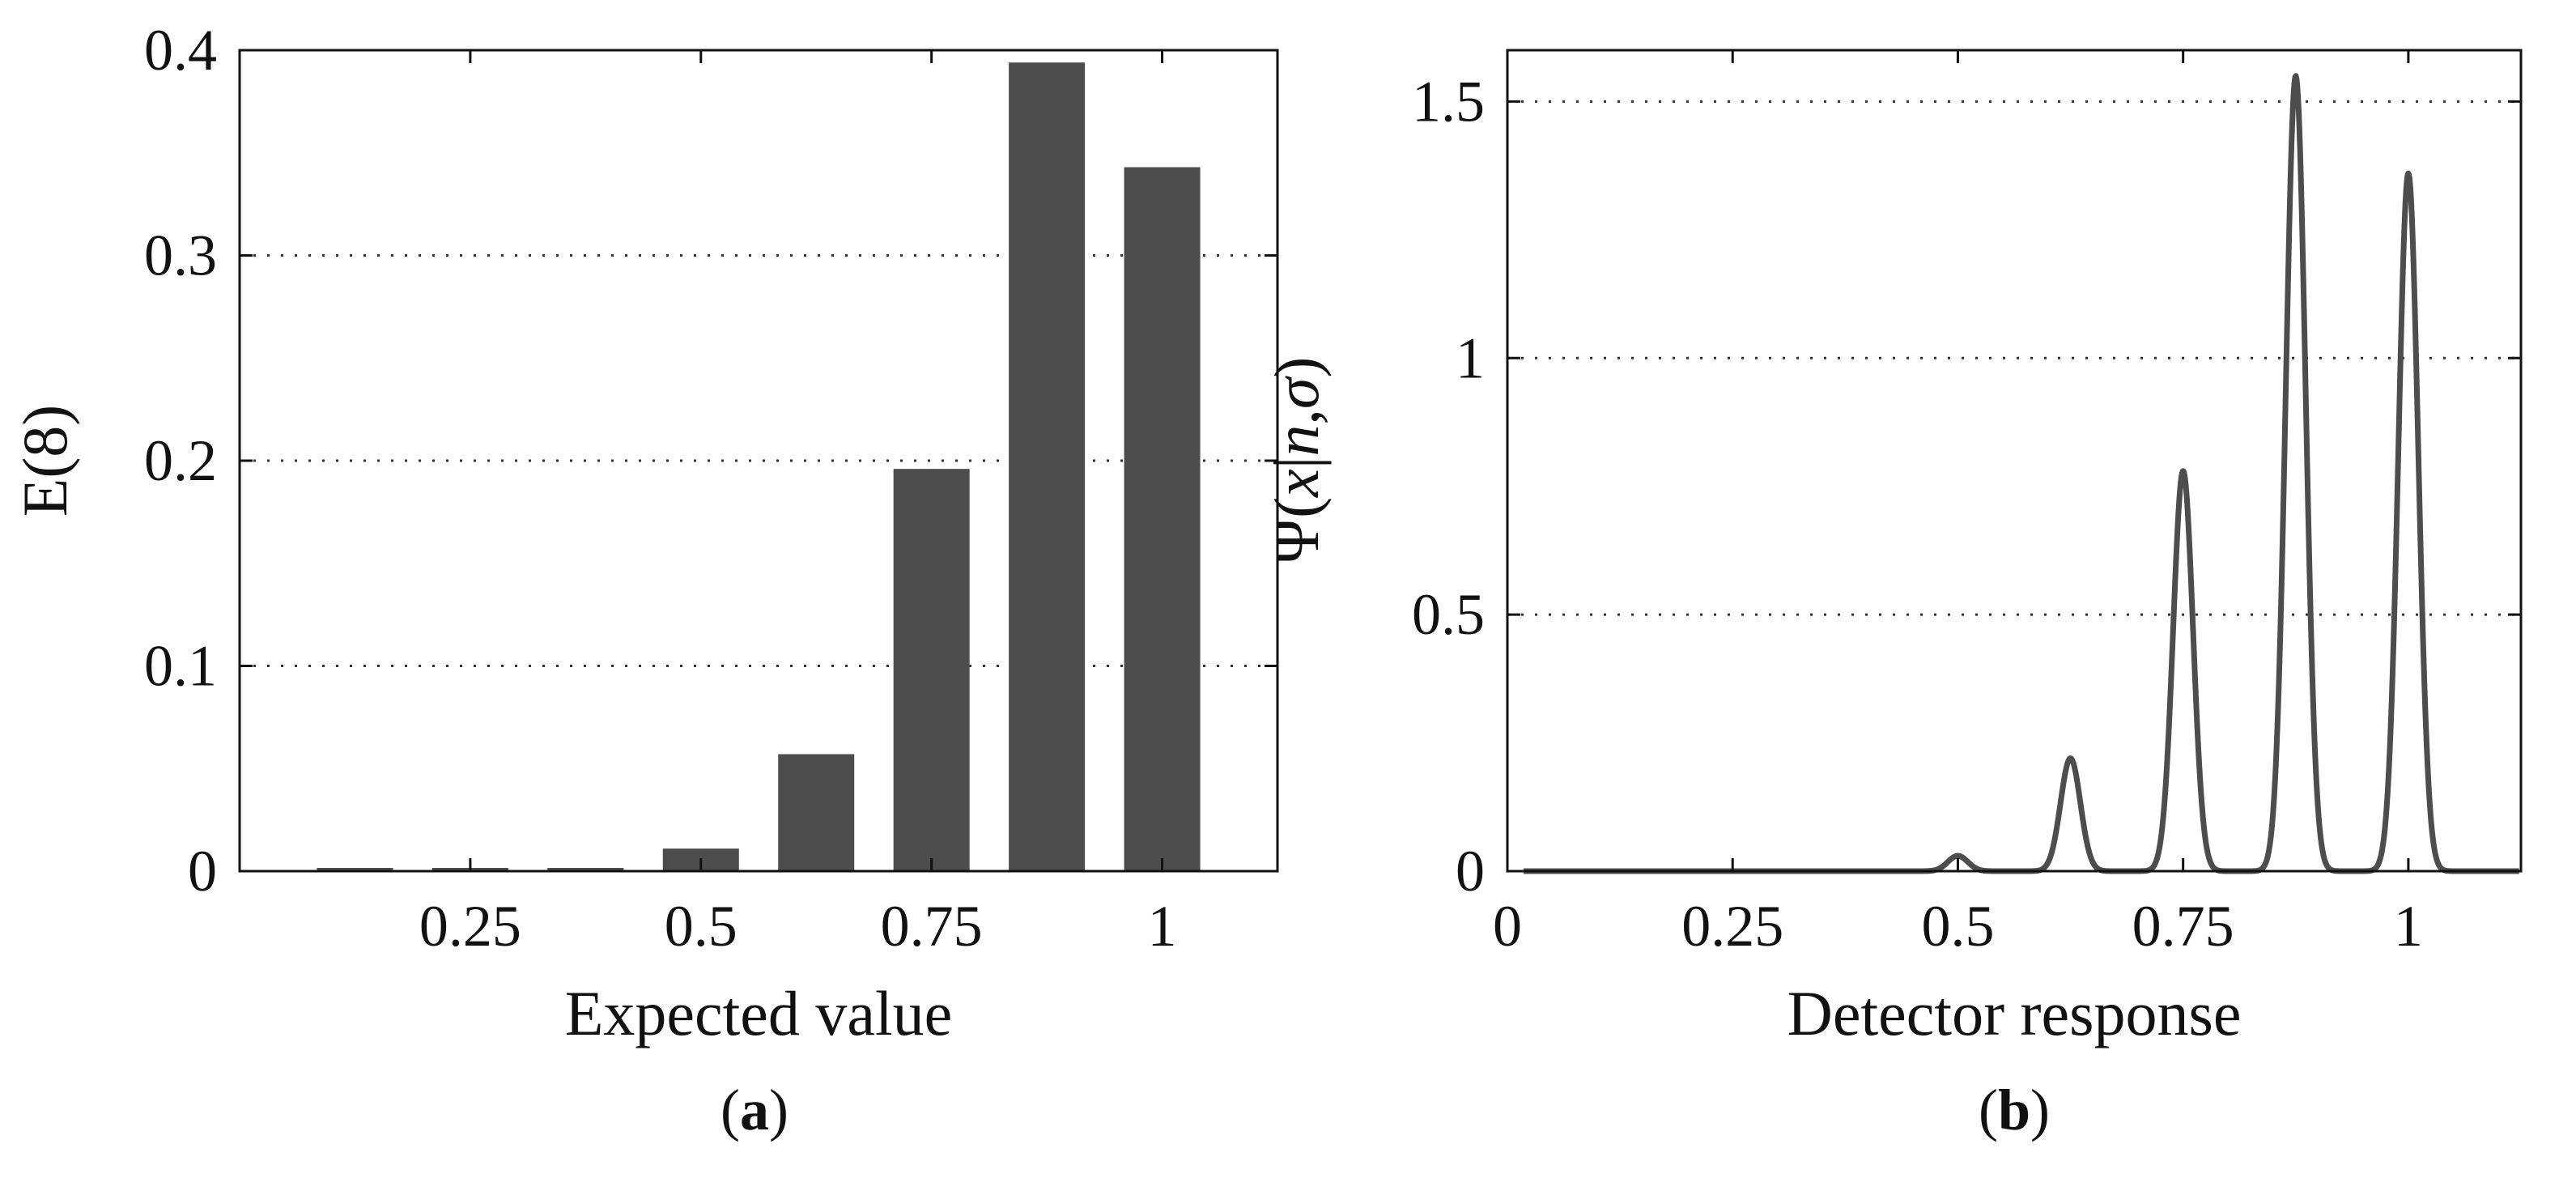 The width and height of the screenshot is (2576, 1178). I want to click on panel-b-y-axis-title: Ψ(x|n,σ), so click(1296, 461).